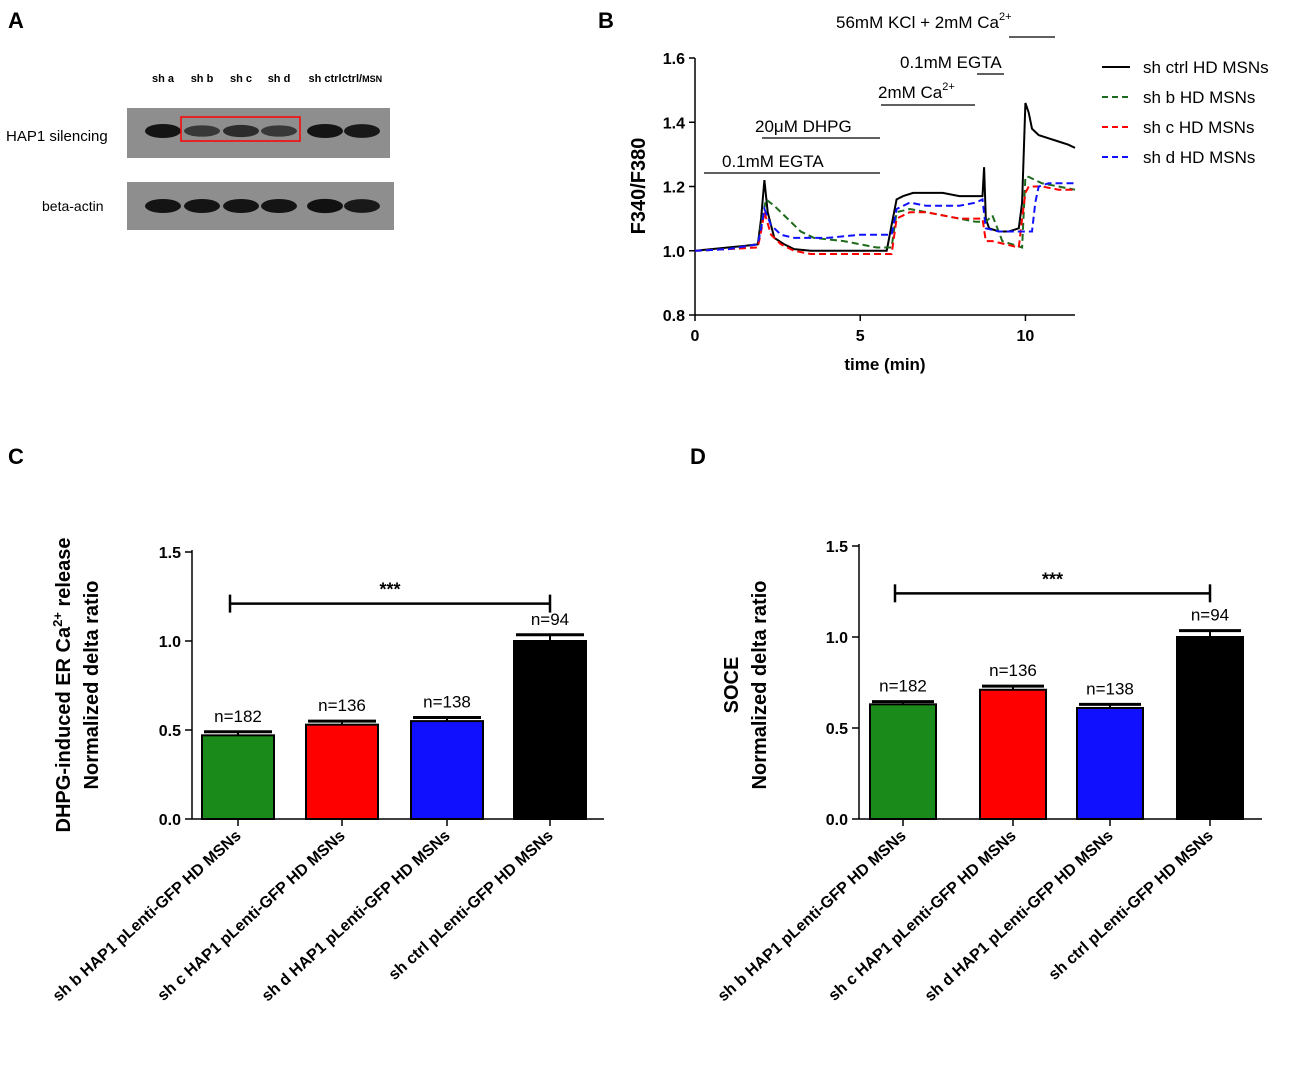 The width and height of the screenshot is (1300, 1076). Describe the element at coordinates (674, 123) in the screenshot. I see `trace-y-tick-label: 1.4` at that location.